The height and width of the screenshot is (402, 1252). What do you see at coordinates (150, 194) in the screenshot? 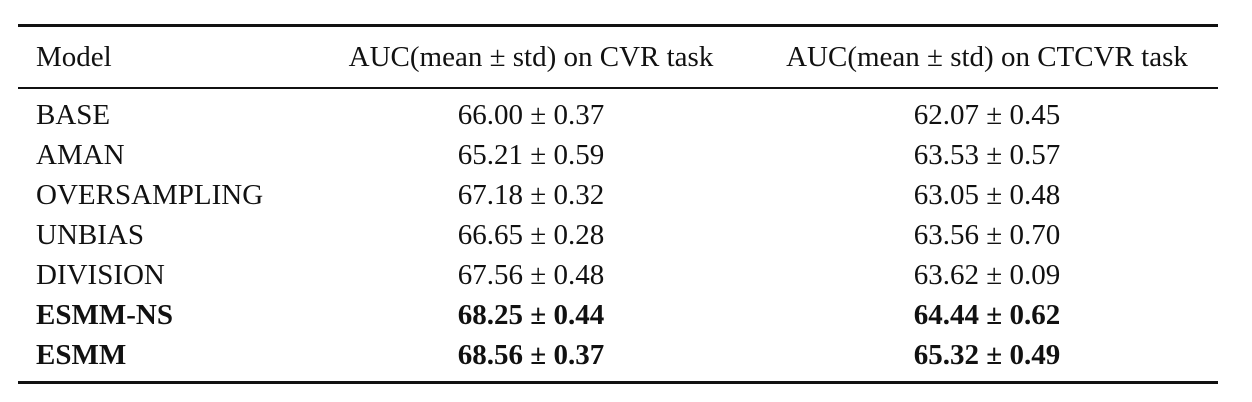
I see `model-cell: OVERSAMPLING` at bounding box center [150, 194].